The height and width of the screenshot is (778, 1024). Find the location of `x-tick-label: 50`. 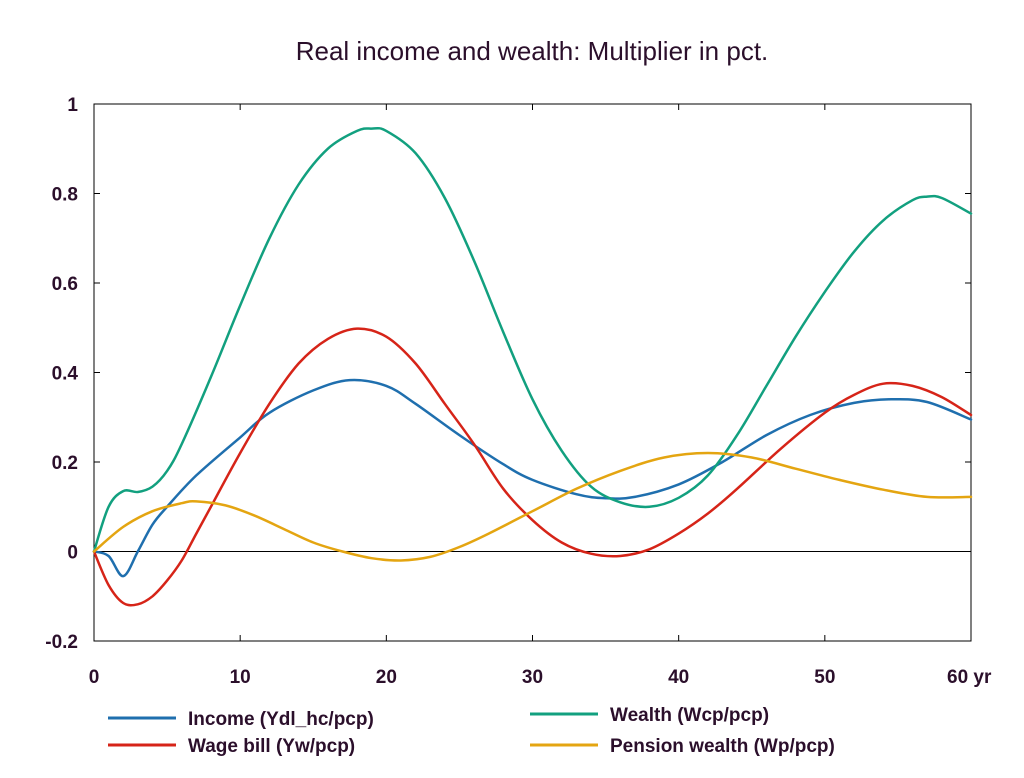

x-tick-label: 50 is located at coordinates (824, 677).